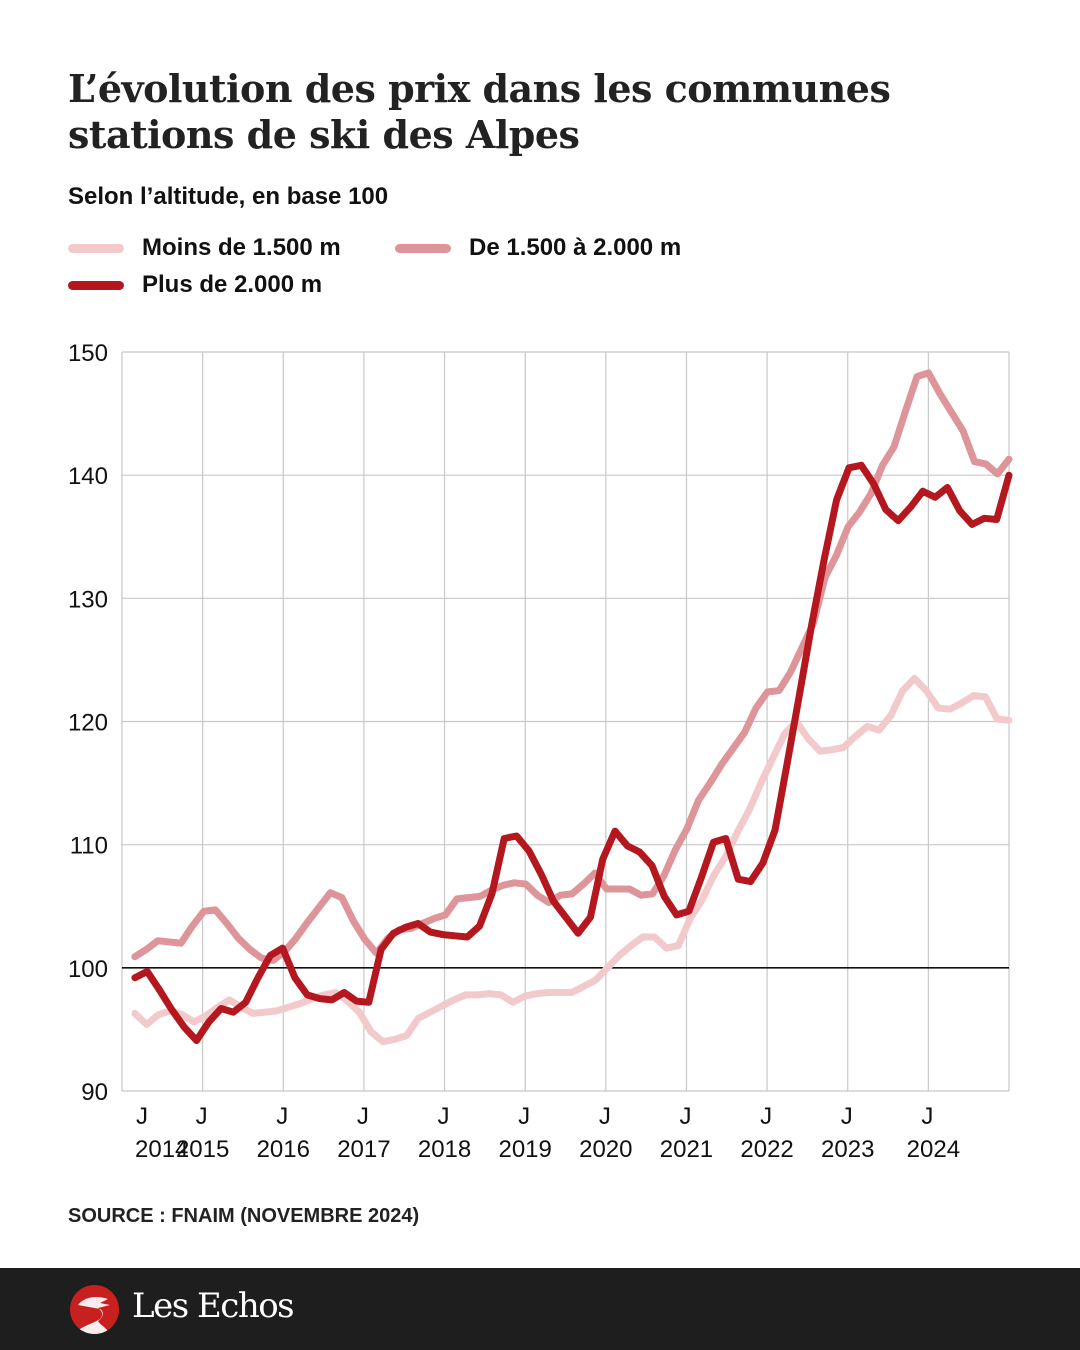 This screenshot has width=1080, height=1350. I want to click on x-tick-year: 2023, so click(847, 1149).